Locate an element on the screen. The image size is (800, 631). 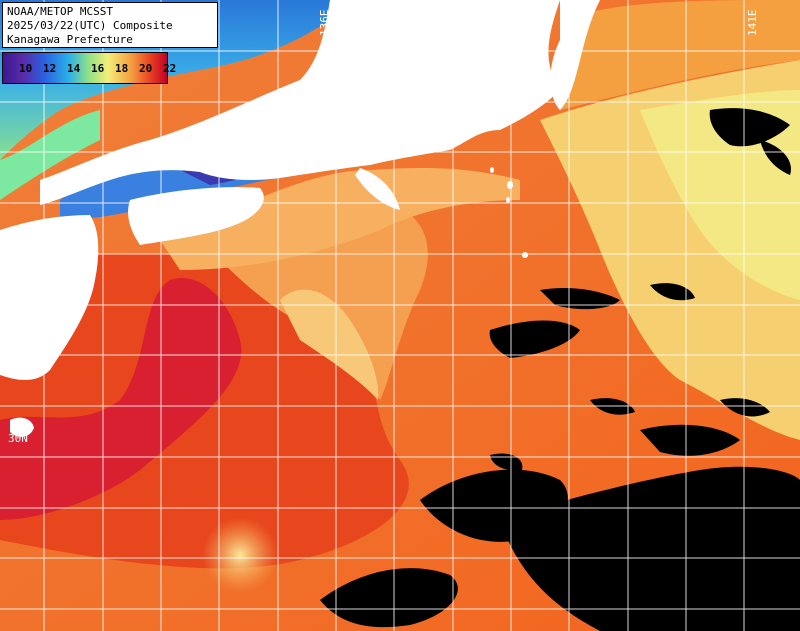
pale-tongue is located at coordinates (329, 344).